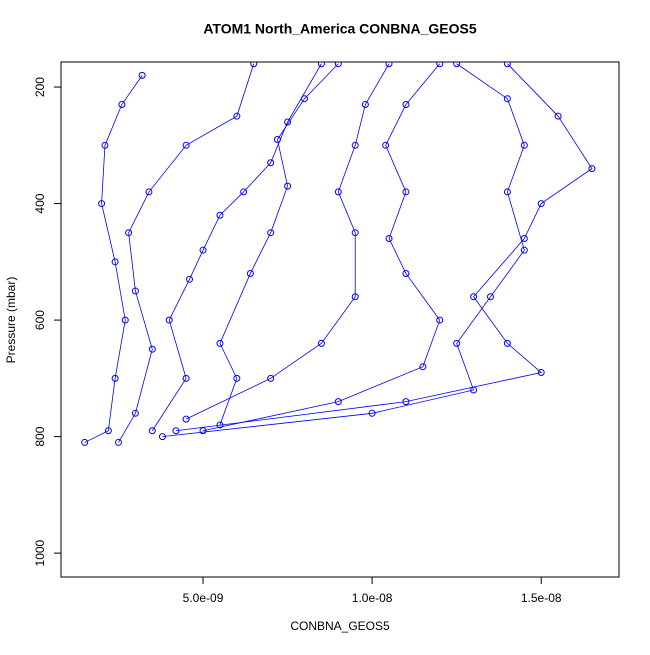  Describe the element at coordinates (40, 436) in the screenshot. I see `y-tick-label: 800` at that location.